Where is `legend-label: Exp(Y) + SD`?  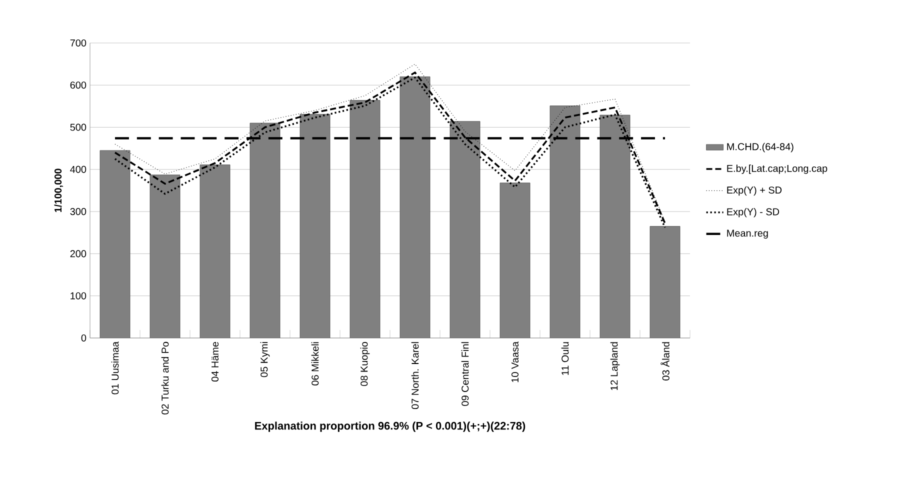
legend-label: Exp(Y) + SD is located at coordinates (754, 191).